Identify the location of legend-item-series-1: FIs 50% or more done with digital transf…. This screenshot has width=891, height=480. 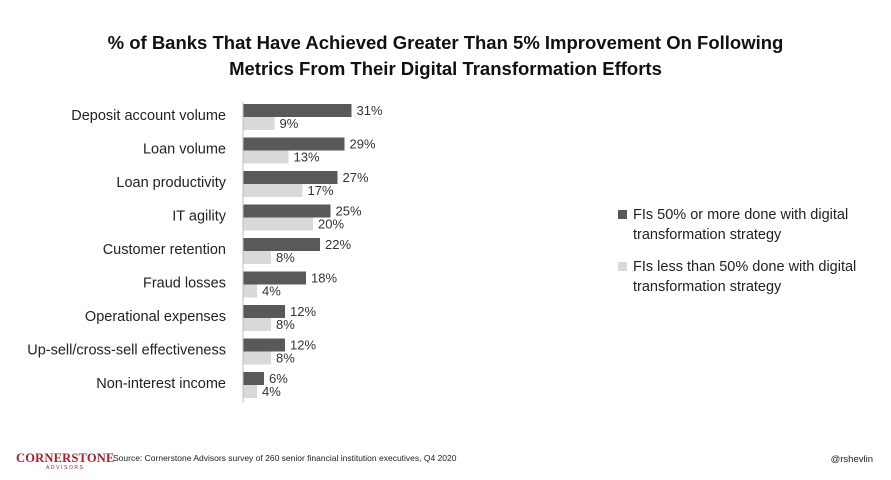
(748, 225).